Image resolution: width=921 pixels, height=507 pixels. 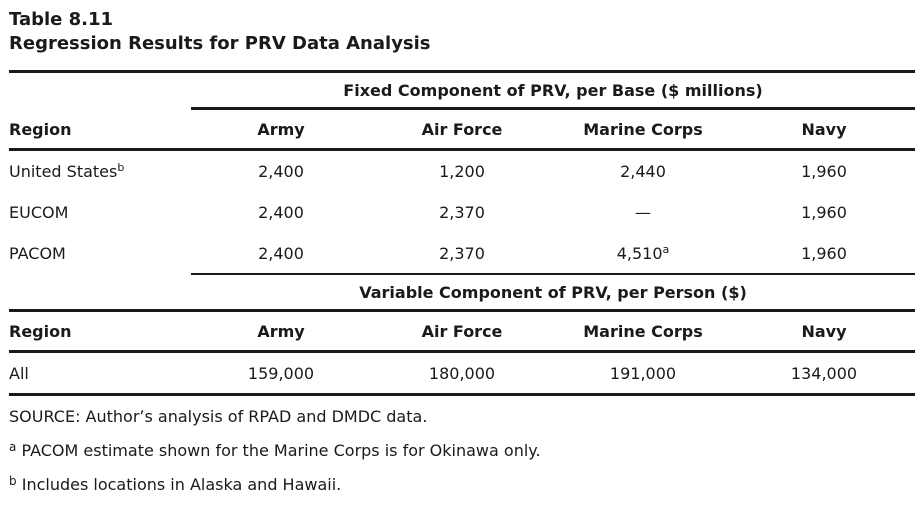 What do you see at coordinates (643, 212) in the screenshot?
I see `cell-marine-corps: —` at bounding box center [643, 212].